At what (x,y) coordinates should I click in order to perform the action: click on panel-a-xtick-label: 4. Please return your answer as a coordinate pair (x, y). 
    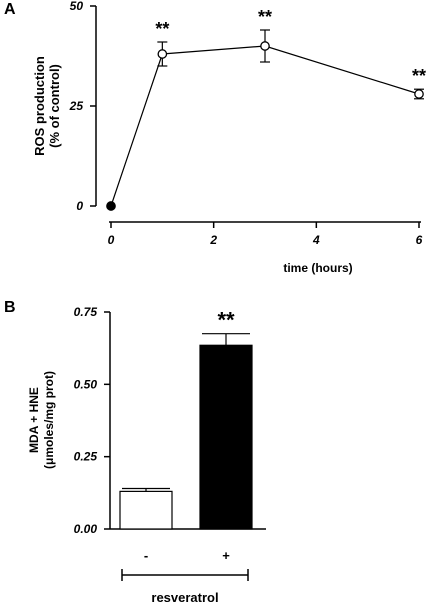
    Looking at the image, I should click on (316, 240).